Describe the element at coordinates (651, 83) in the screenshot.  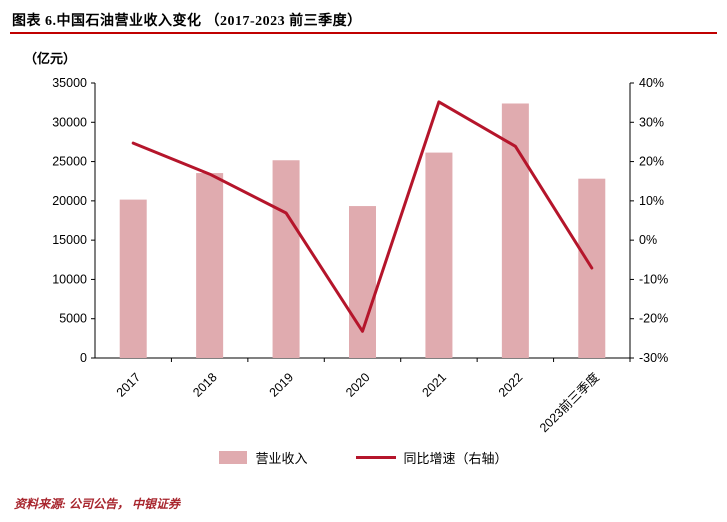
I see `right-axis-tick-label: 40%` at that location.